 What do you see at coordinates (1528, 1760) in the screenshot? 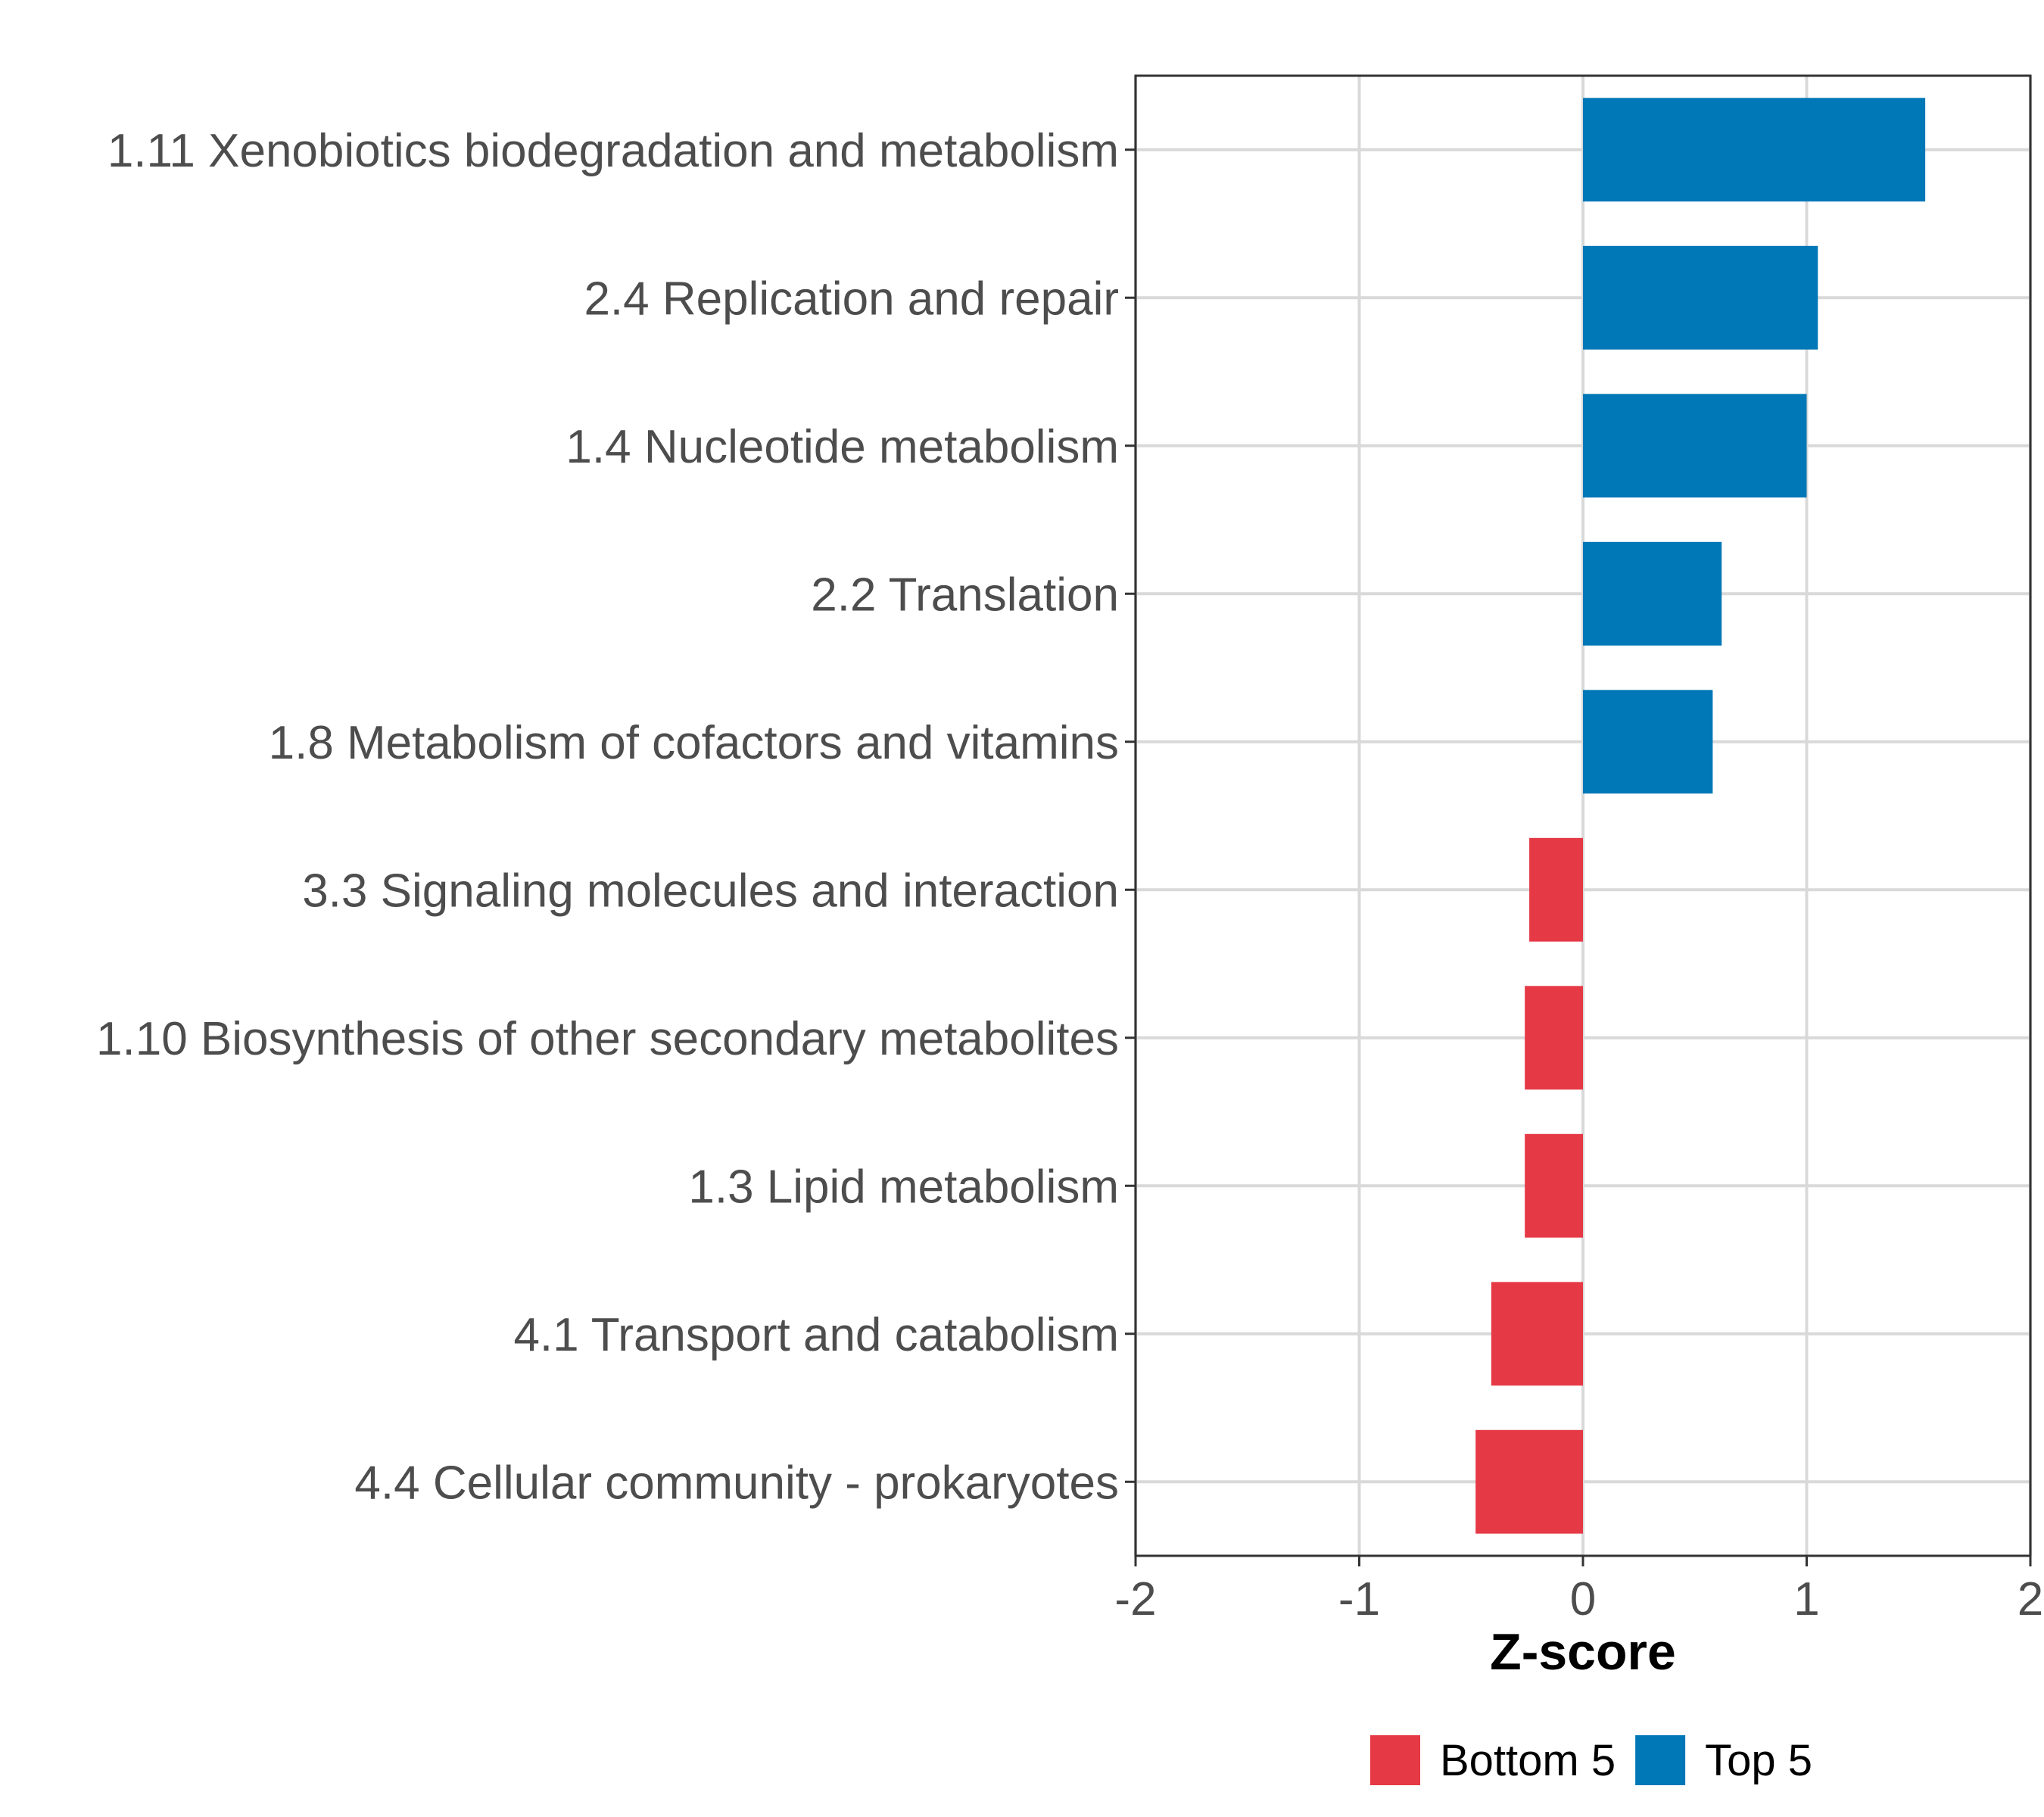
I see `legend-label: Bottom 5` at bounding box center [1528, 1760].